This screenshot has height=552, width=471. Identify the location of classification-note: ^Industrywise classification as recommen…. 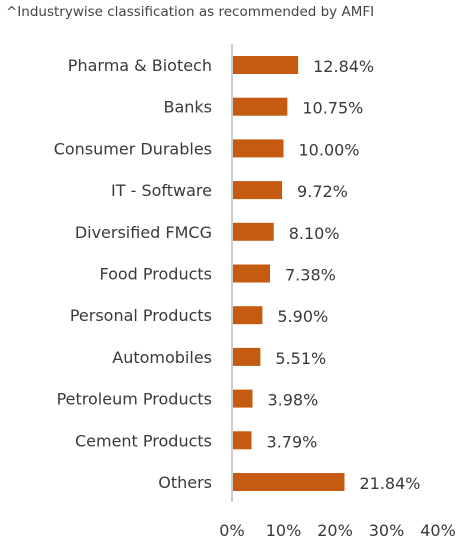
(190, 12).